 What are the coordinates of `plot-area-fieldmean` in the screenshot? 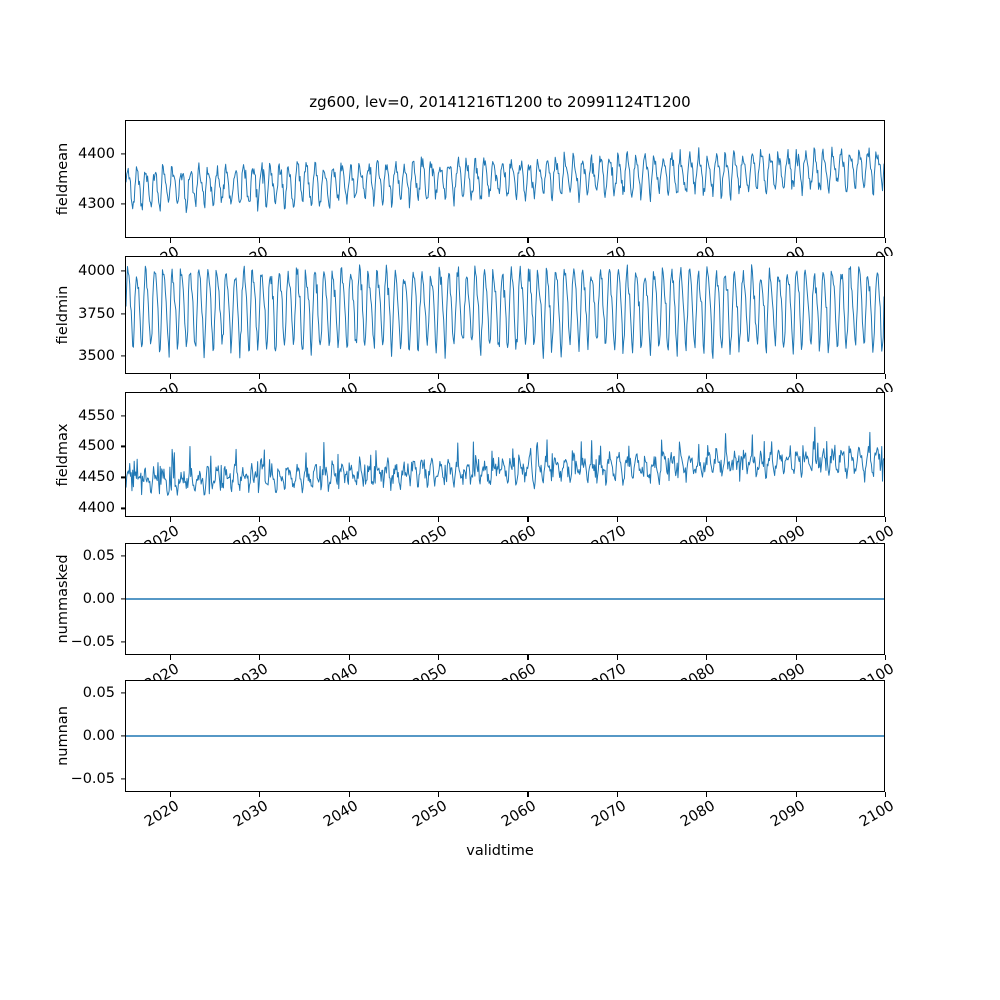 It's located at (505, 179).